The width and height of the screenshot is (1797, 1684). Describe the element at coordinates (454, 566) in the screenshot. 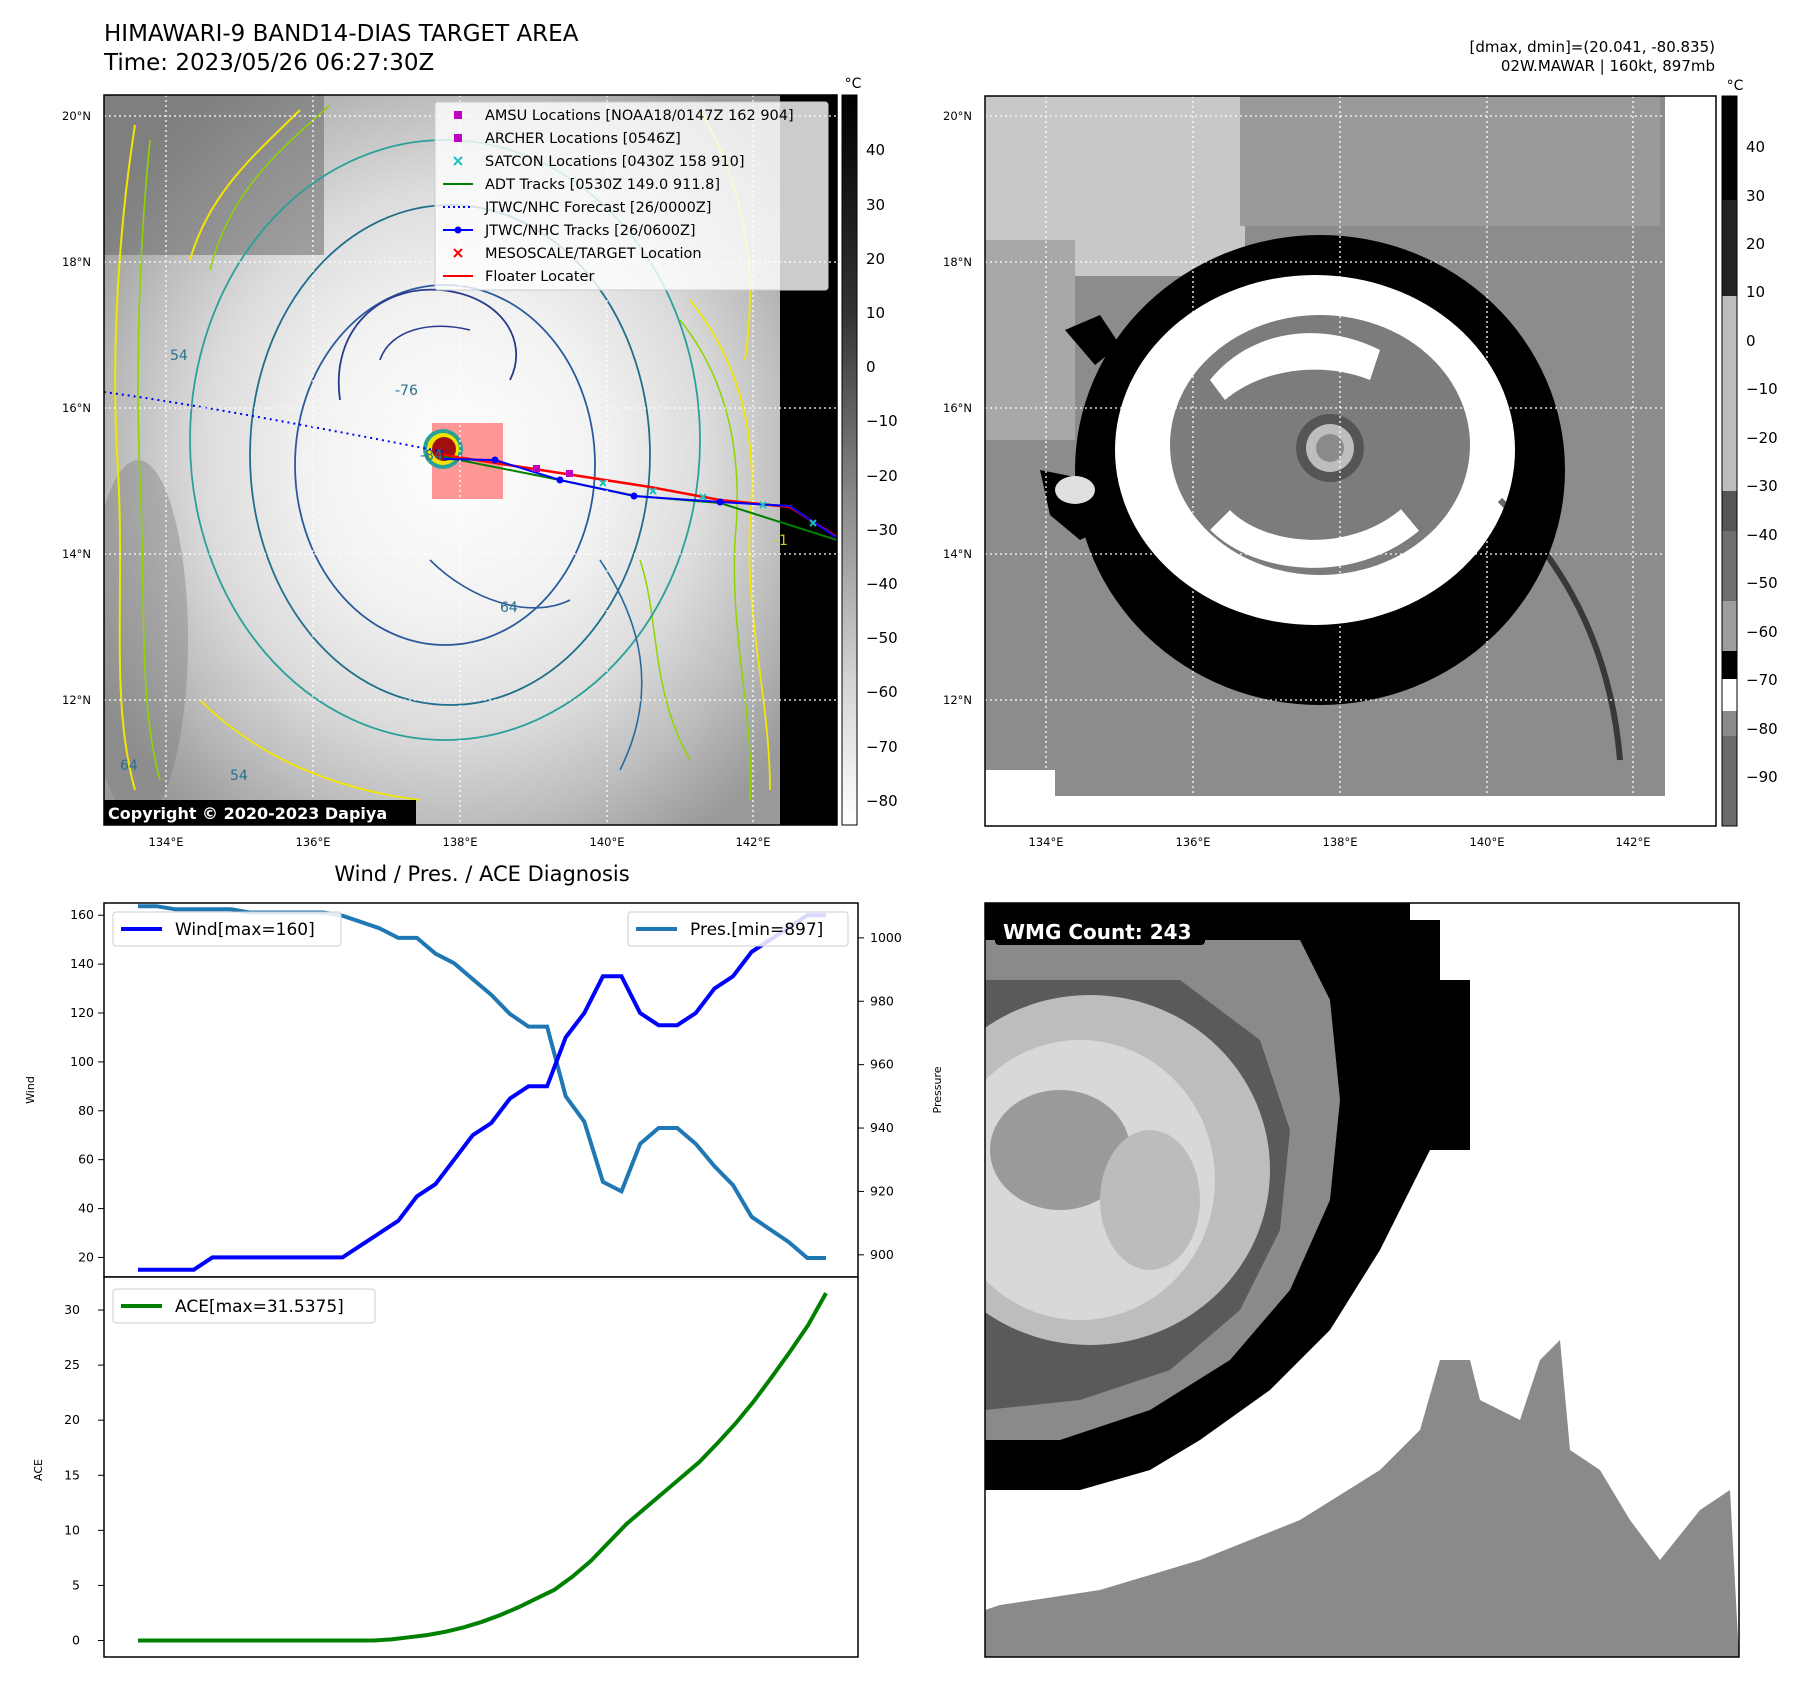

I see `contour-label-group: -76 -84 64 64 54 54 -1` at that location.